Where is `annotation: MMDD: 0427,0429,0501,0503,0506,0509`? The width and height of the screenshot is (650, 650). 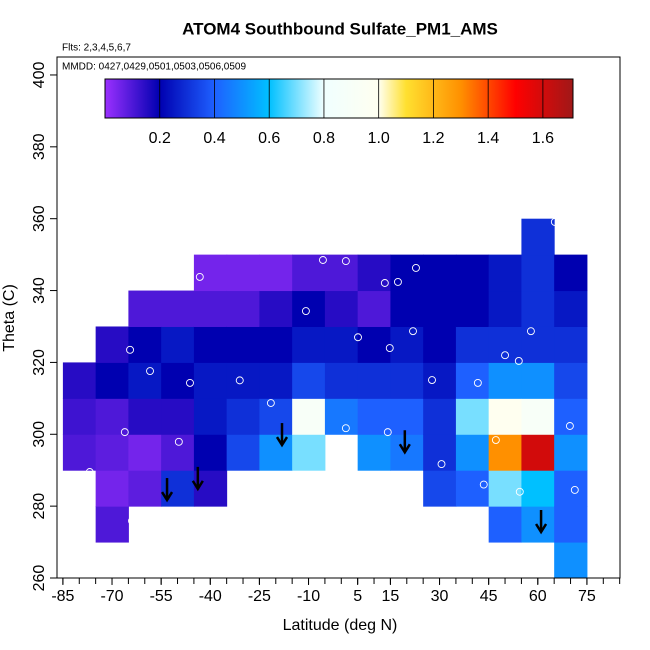
annotation: MMDD: 0427,0429,0501,0503,0506,0509 is located at coordinates (154, 67).